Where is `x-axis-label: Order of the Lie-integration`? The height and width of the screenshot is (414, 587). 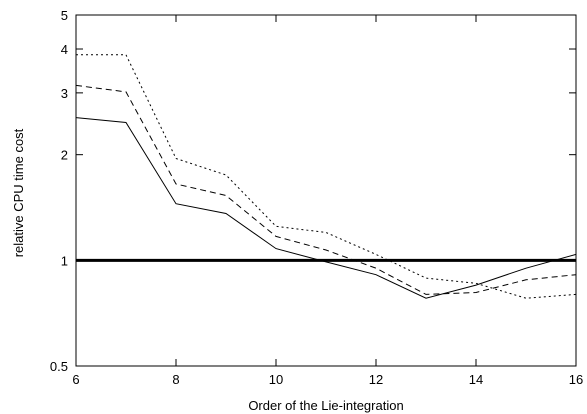 x-axis-label: Order of the Lie-integration is located at coordinates (325, 405).